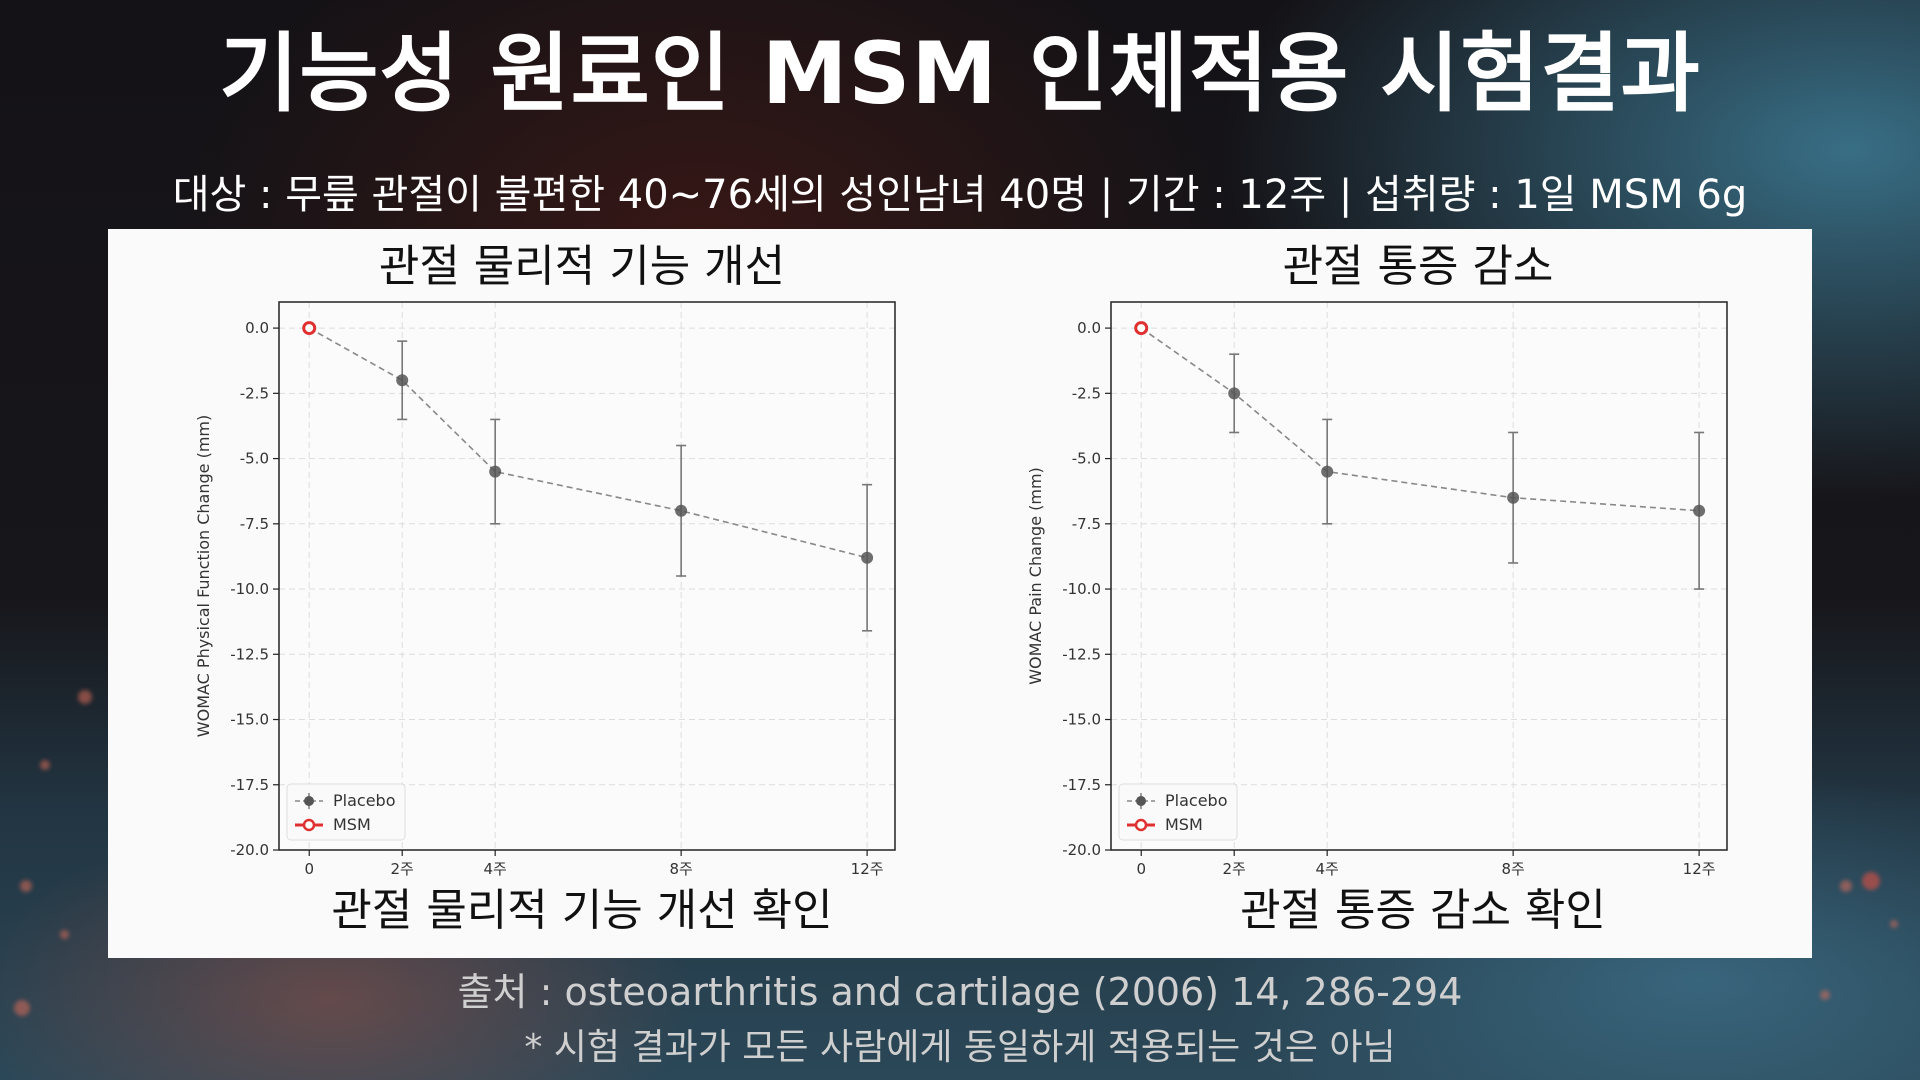  Describe the element at coordinates (1418, 266) in the screenshot. I see `chart-title-pain: 관절 통증 감소` at that location.